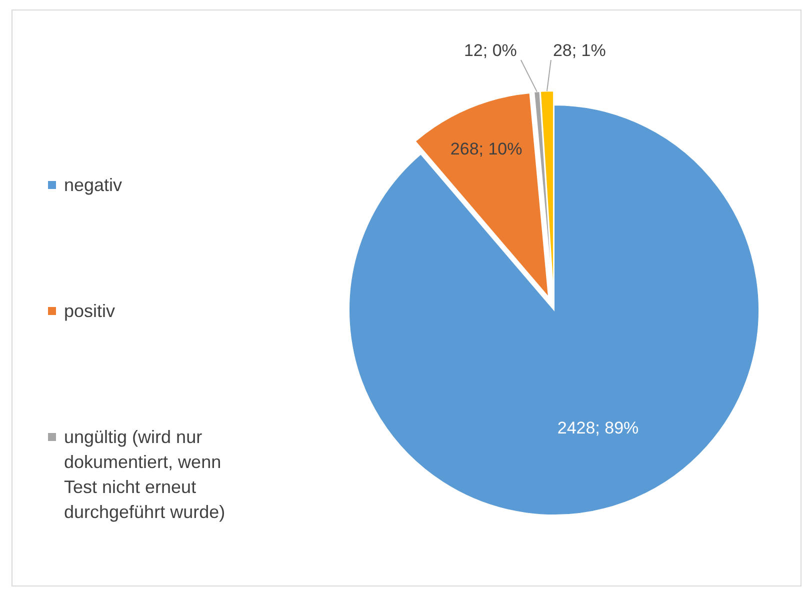 This screenshot has height=589, width=803. I want to click on legend-label: positiv, so click(90, 311).